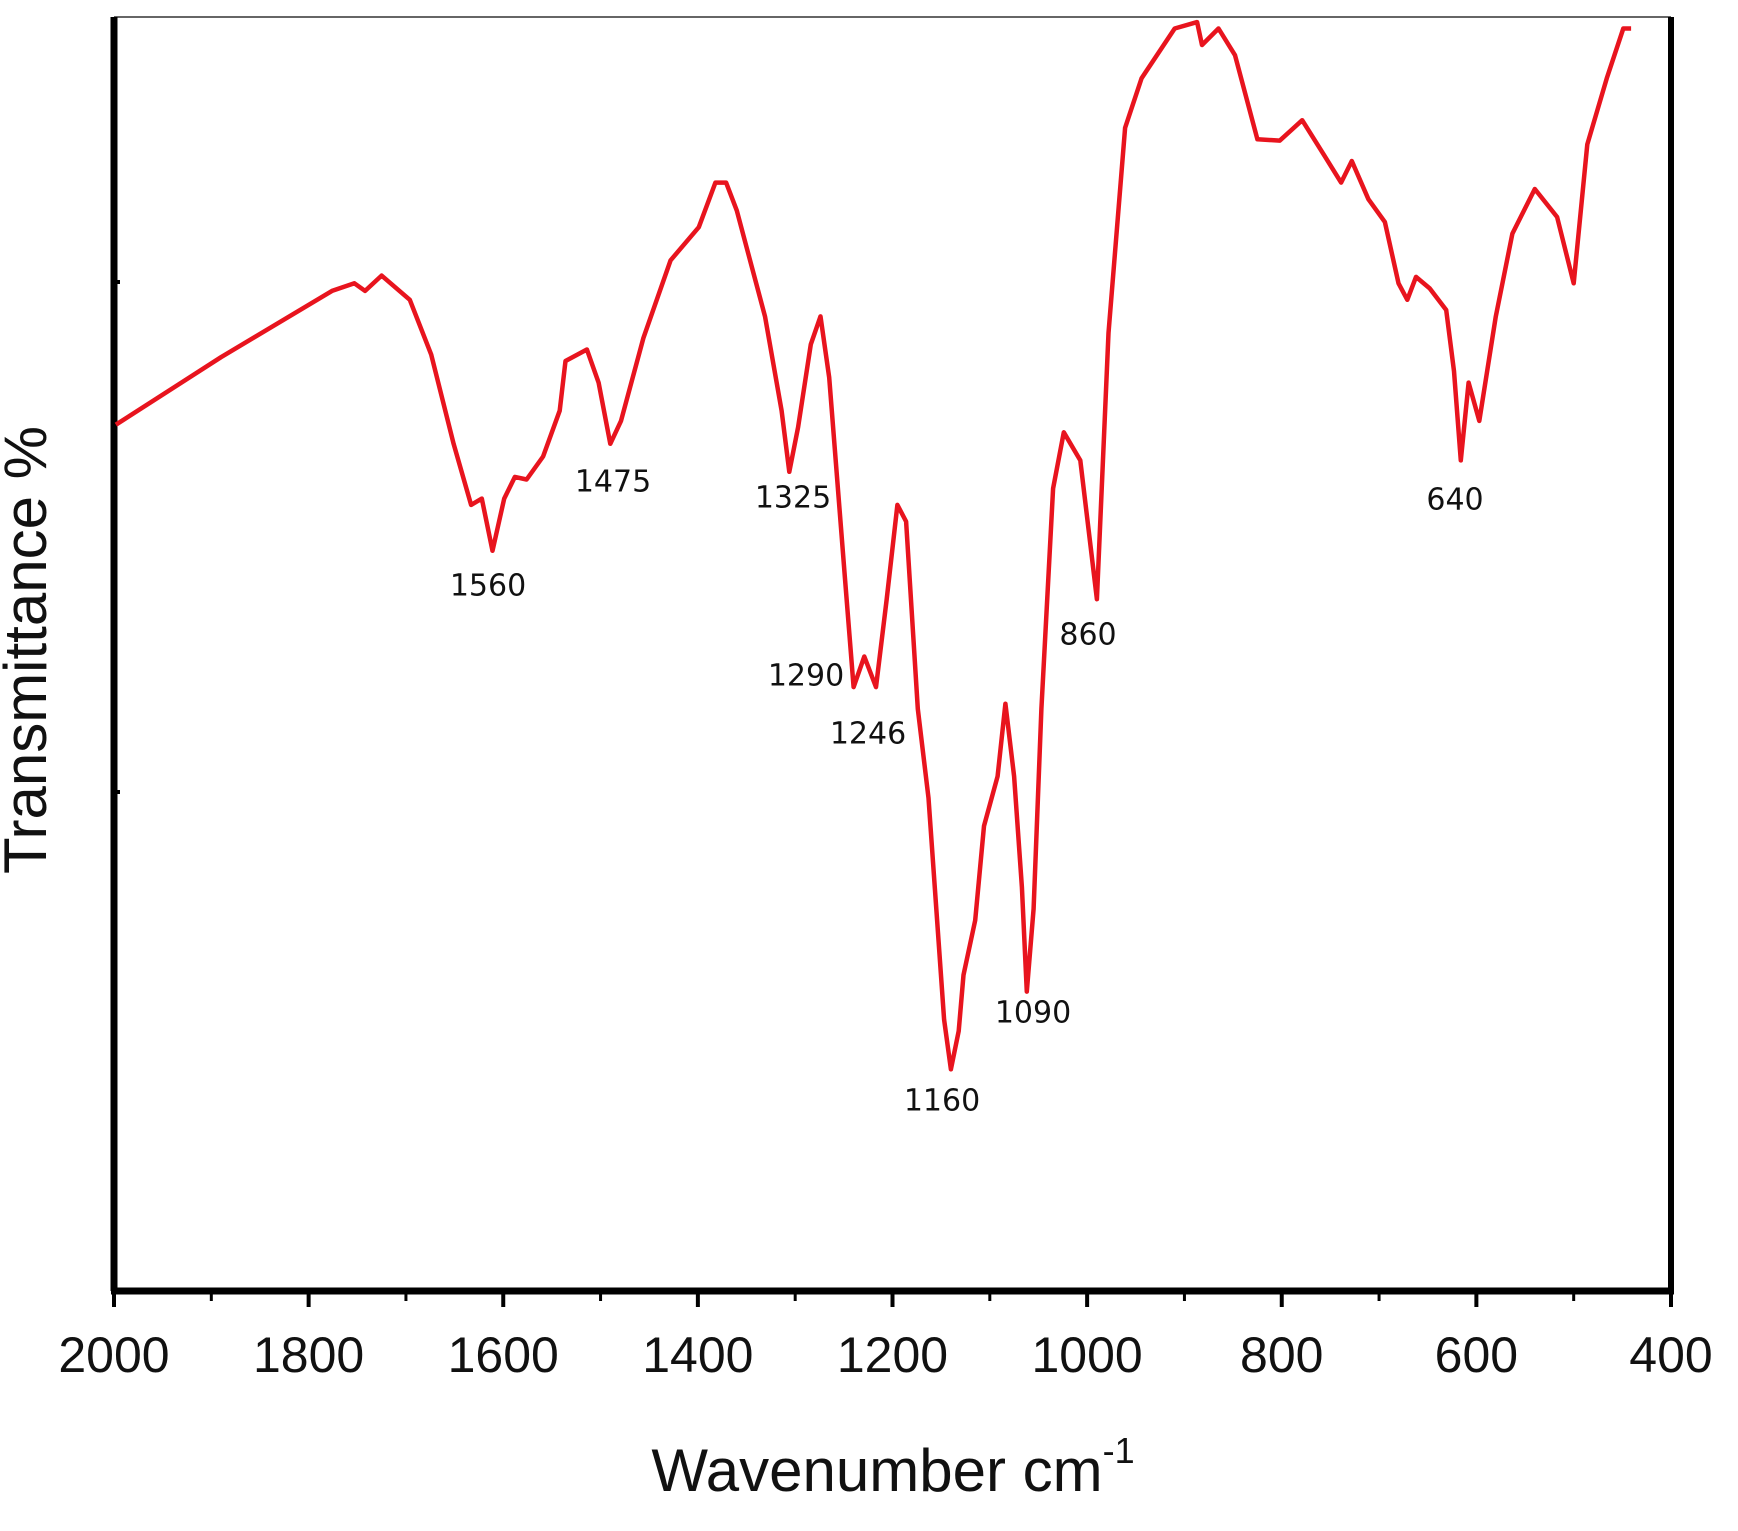  What do you see at coordinates (868, 734) in the screenshot?
I see `peak-label: 1246` at bounding box center [868, 734].